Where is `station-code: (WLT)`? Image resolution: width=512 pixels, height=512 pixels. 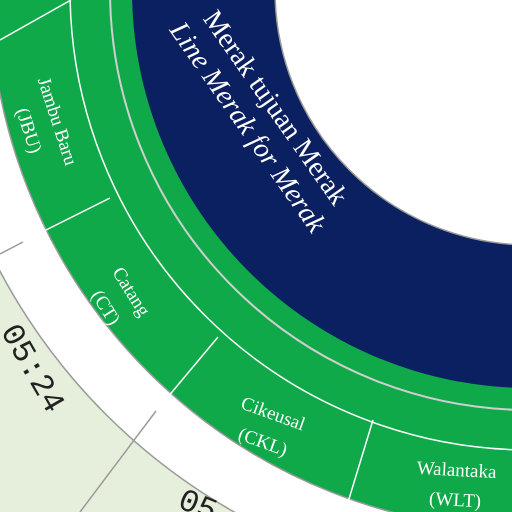 station-code: (WLT) is located at coordinates (454, 500).